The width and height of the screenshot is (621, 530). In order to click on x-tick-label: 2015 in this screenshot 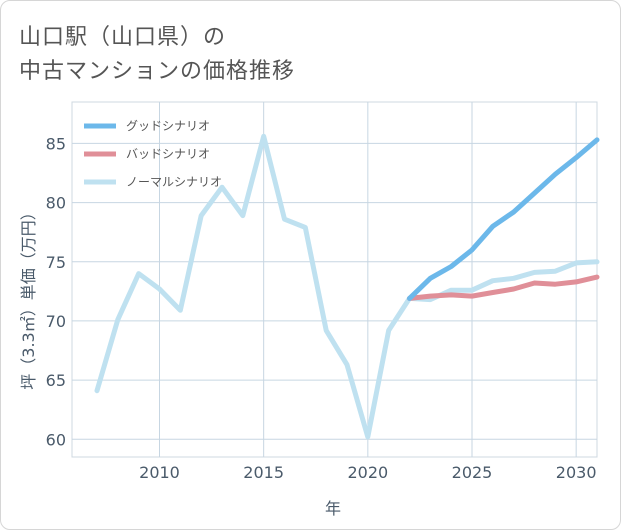, I will do `click(263, 472)`.